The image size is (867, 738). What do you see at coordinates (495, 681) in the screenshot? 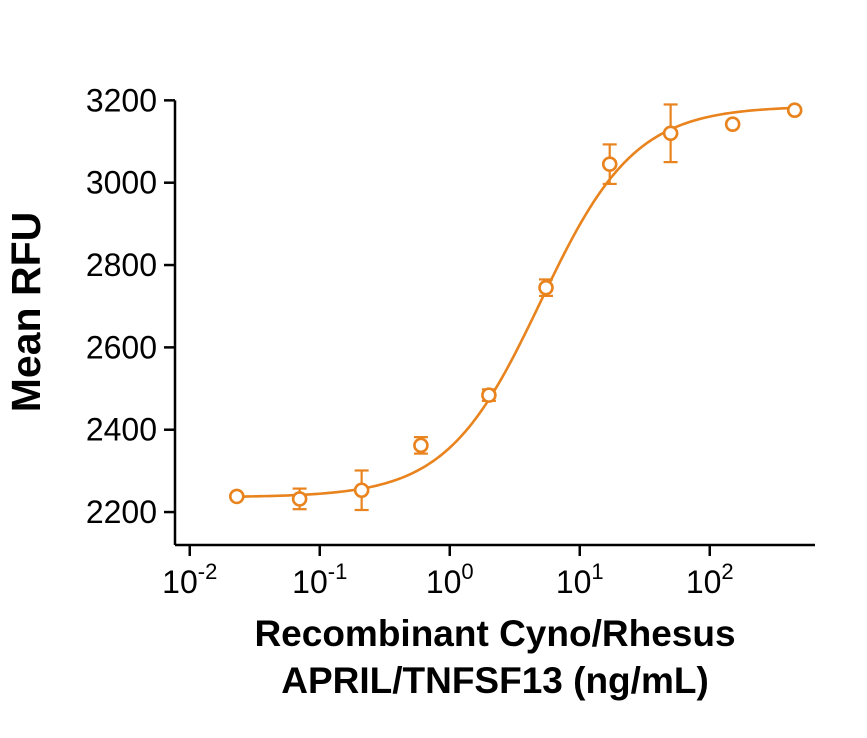
I see `x-axis-title-line2: APRIL/TNFSF13 (ng/mL)` at bounding box center [495, 681].